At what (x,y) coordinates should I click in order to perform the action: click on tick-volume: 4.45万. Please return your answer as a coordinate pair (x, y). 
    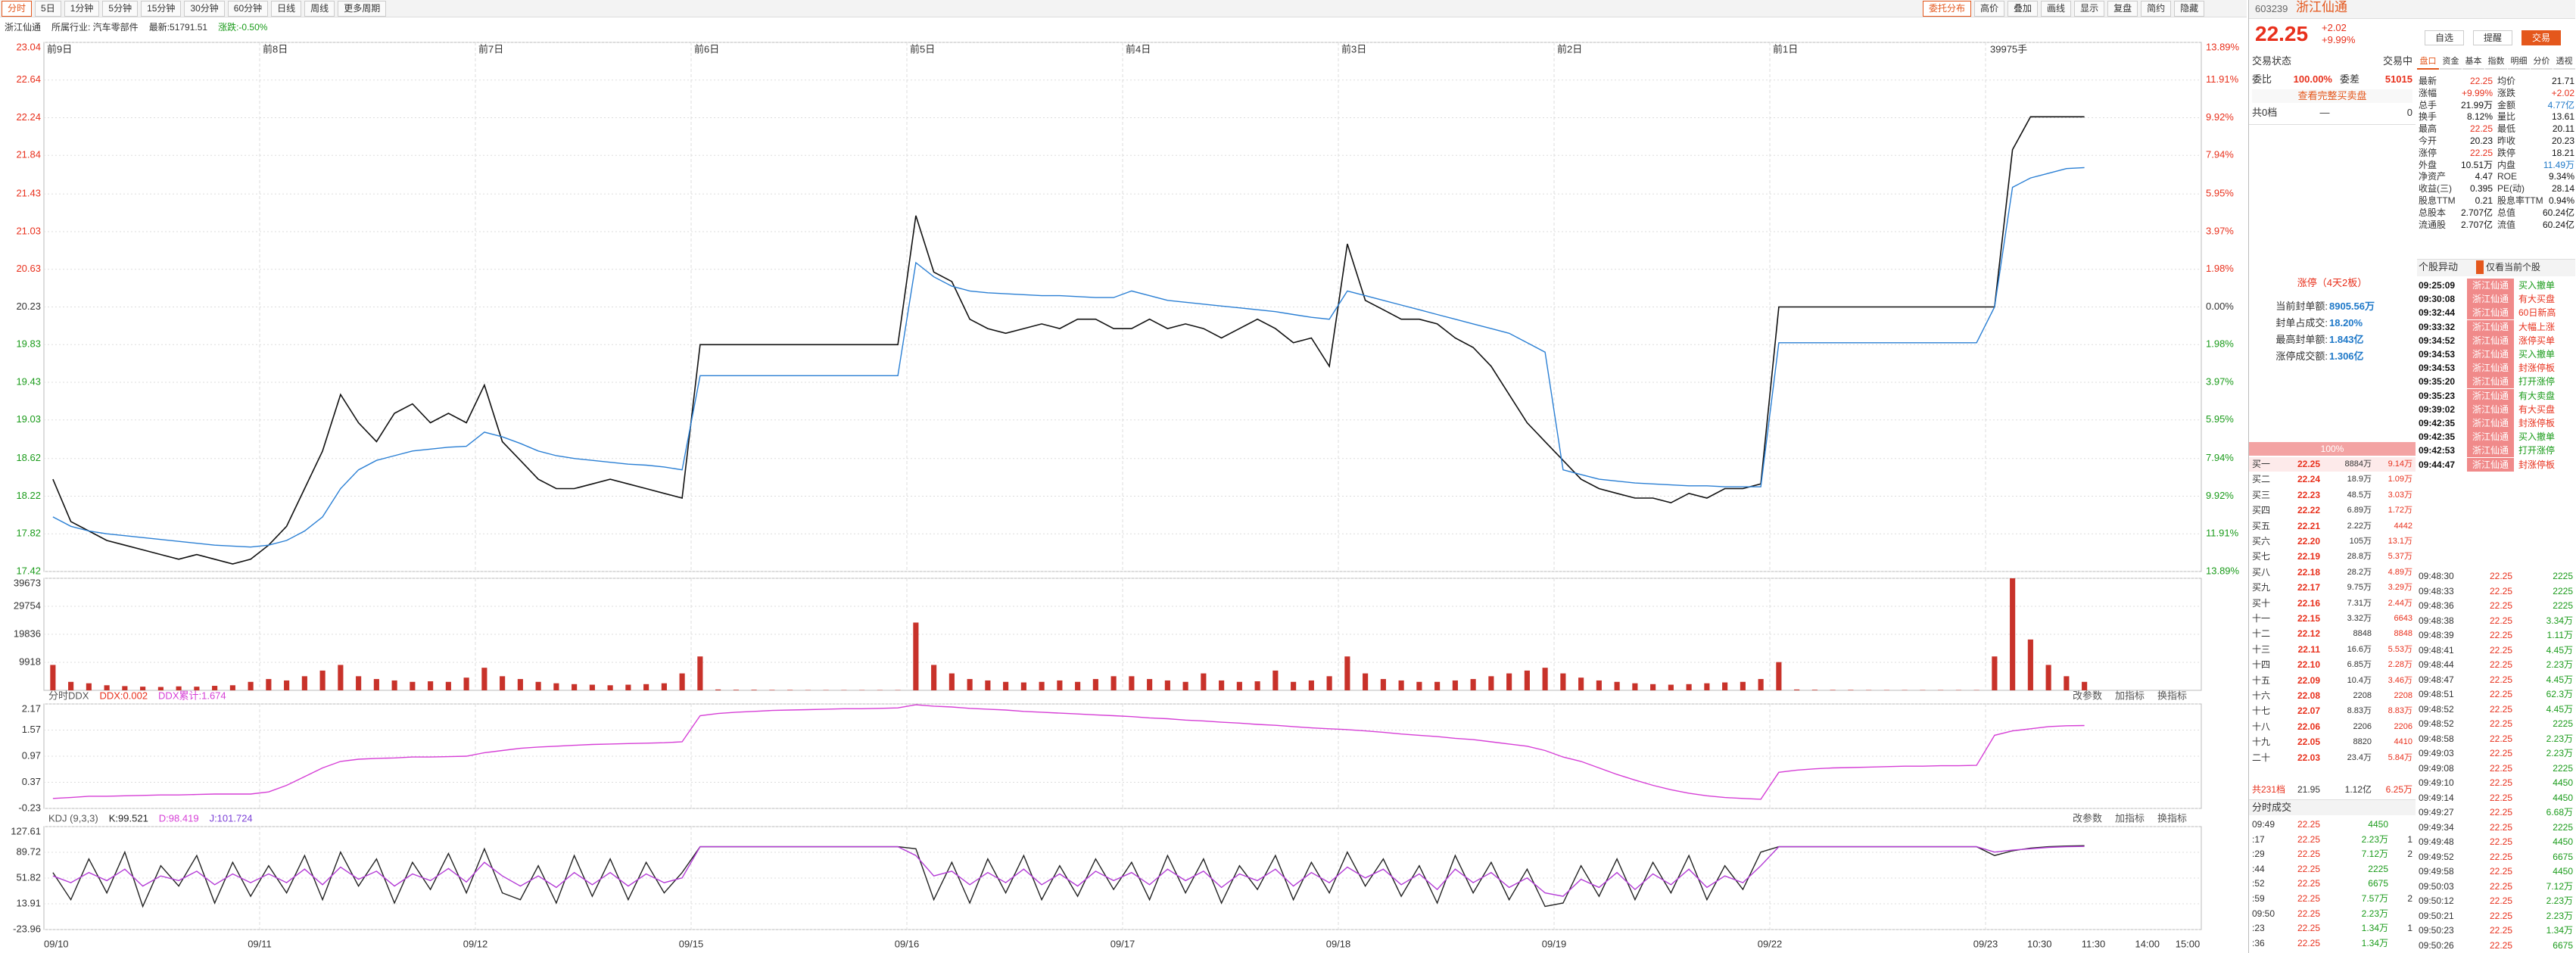
    Looking at the image, I should click on (2559, 679).